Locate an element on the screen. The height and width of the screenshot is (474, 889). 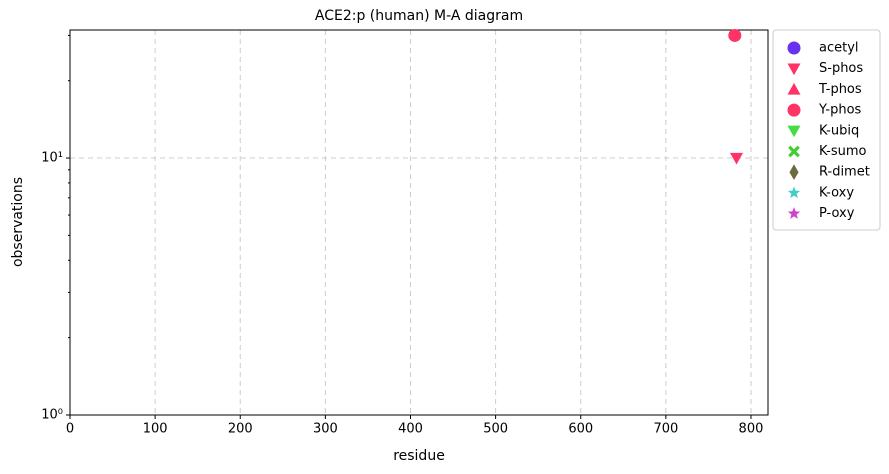
x-axis-label: residue is located at coordinates (419, 456).